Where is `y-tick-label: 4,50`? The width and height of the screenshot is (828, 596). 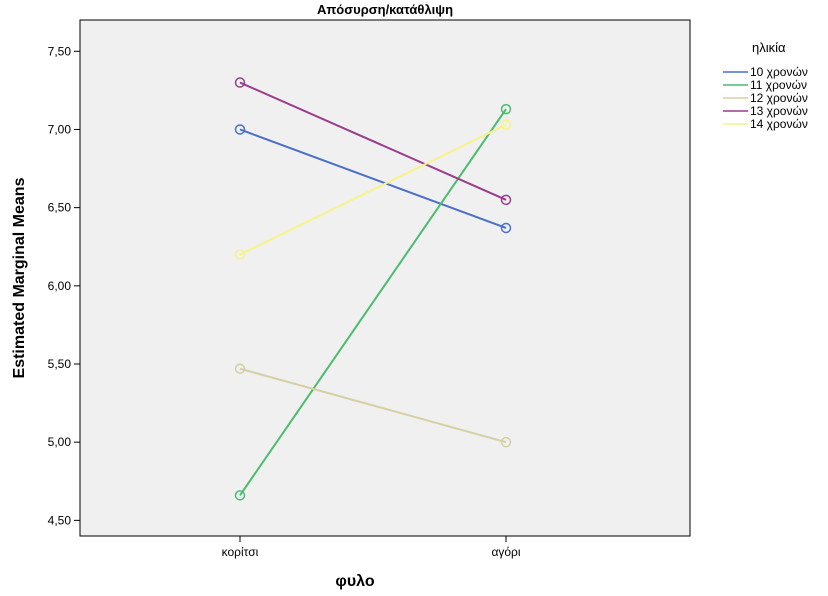
y-tick-label: 4,50 is located at coordinates (60, 520).